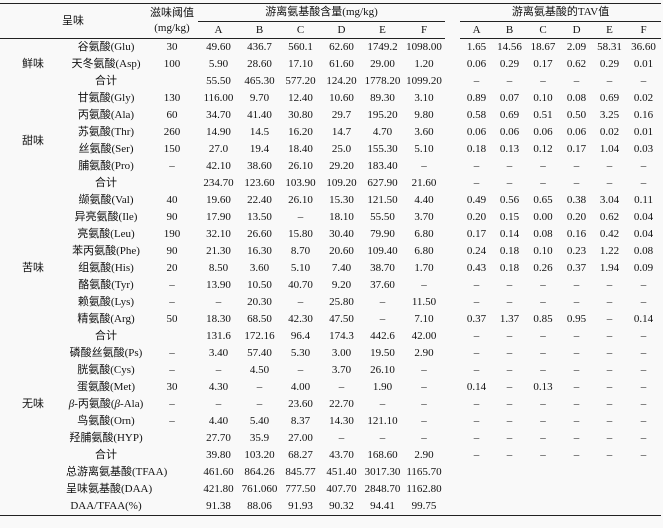 Image resolution: width=663 pixels, height=528 pixels. Describe the element at coordinates (424, 472) in the screenshot. I see `content-value-f: 1165.70` at that location.